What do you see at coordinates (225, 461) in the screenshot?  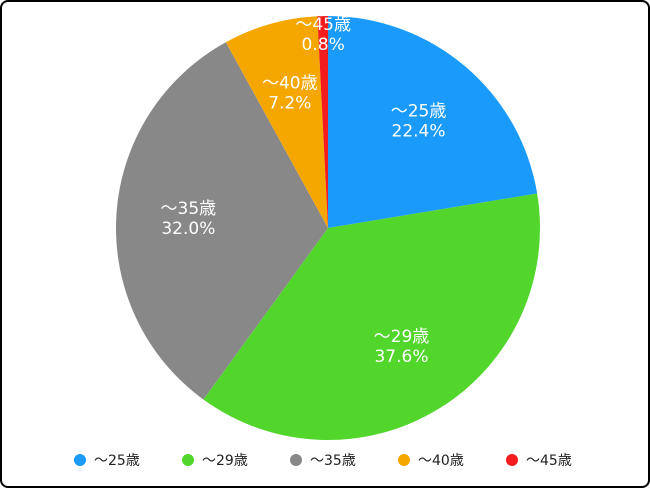 I see `legend-label: 〜29歳` at bounding box center [225, 461].